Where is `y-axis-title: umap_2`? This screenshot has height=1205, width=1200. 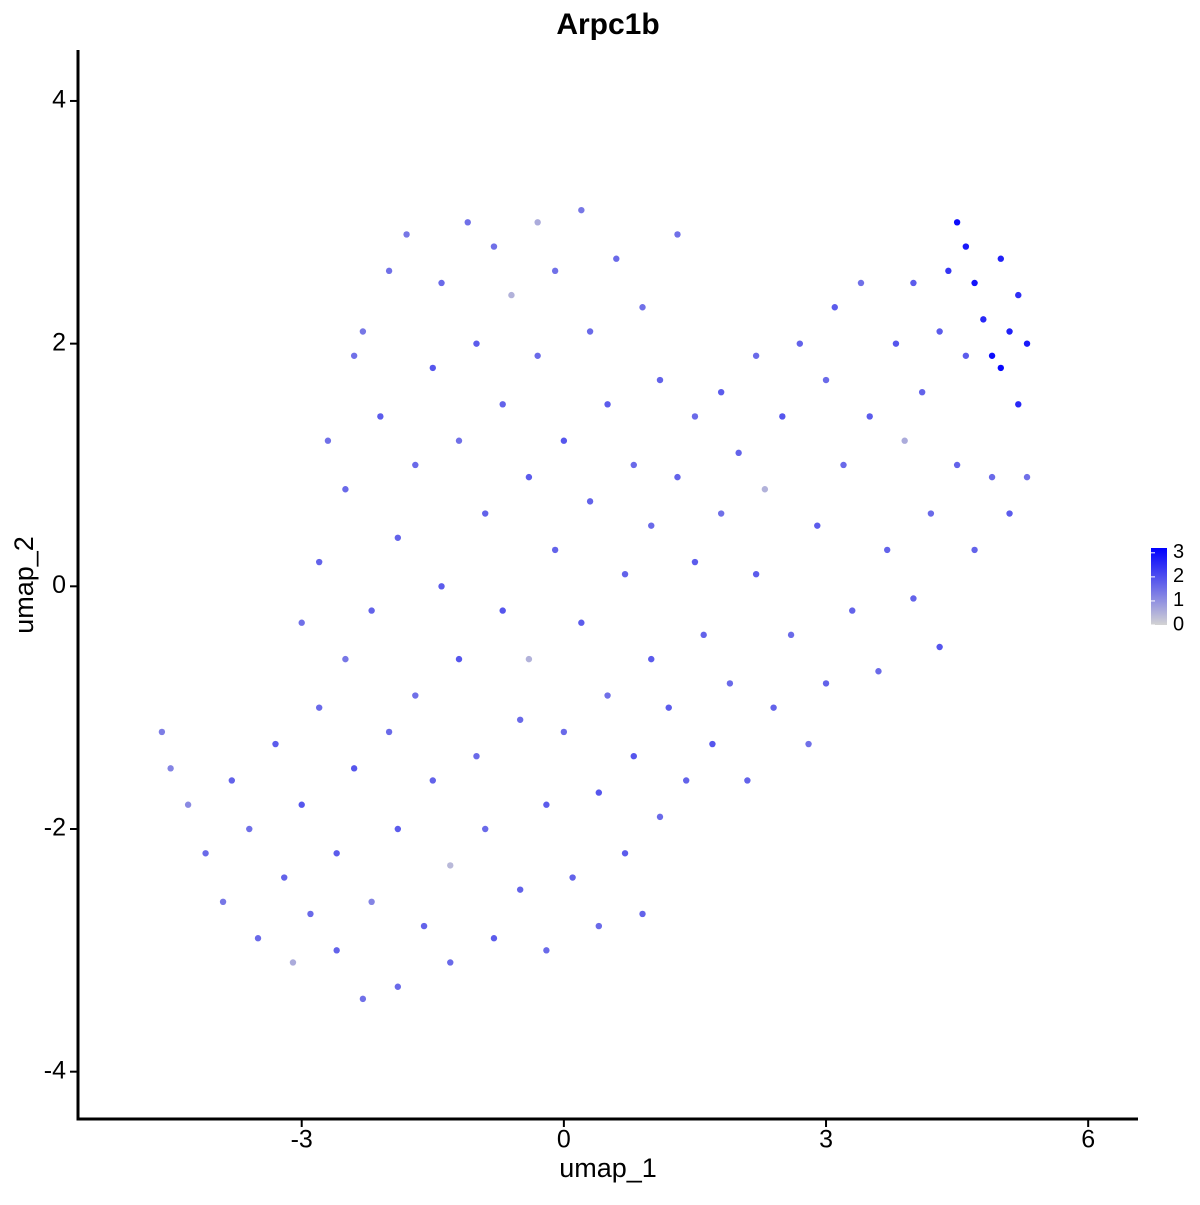
y-axis-title: umap_2 is located at coordinates (24, 585).